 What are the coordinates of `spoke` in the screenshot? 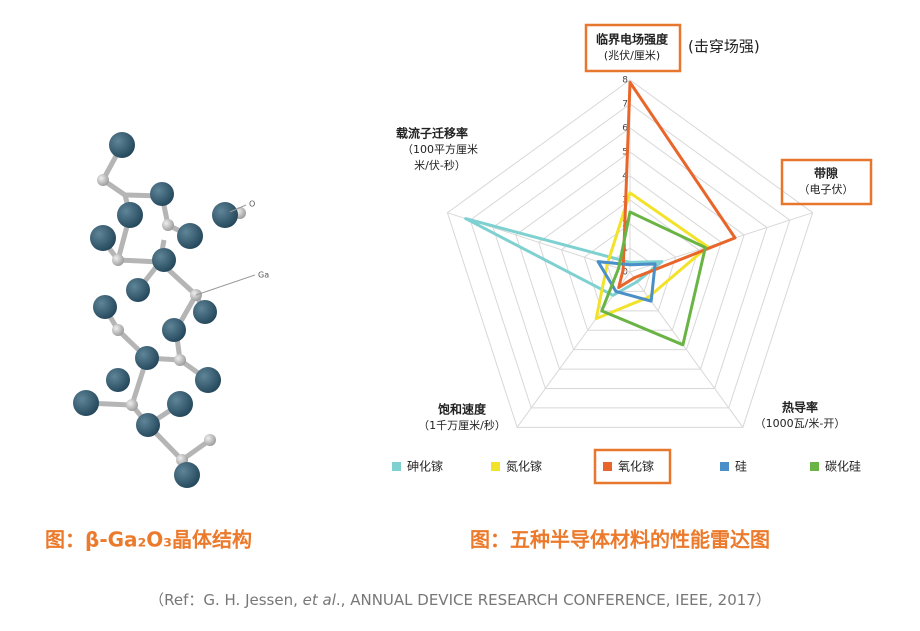 It's located at (573, 349).